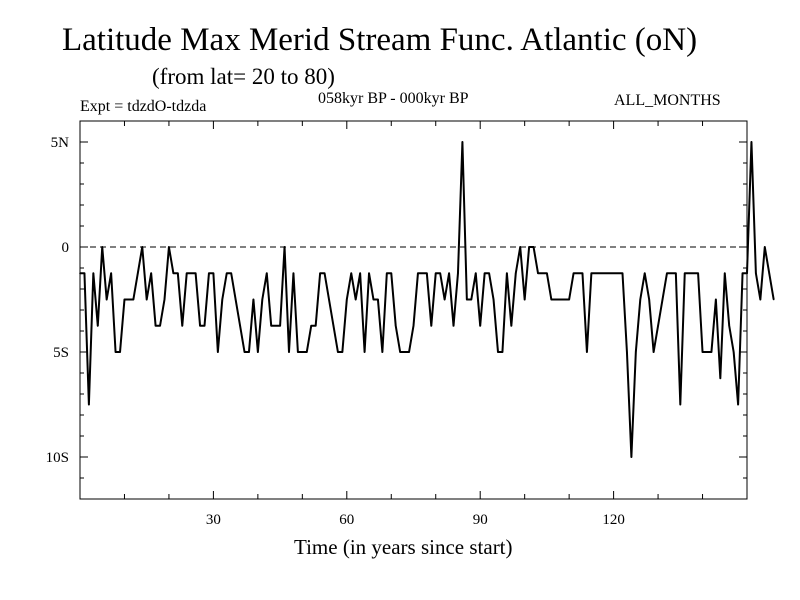  Describe the element at coordinates (57, 458) in the screenshot. I see `y-tick-label: 10S` at that location.